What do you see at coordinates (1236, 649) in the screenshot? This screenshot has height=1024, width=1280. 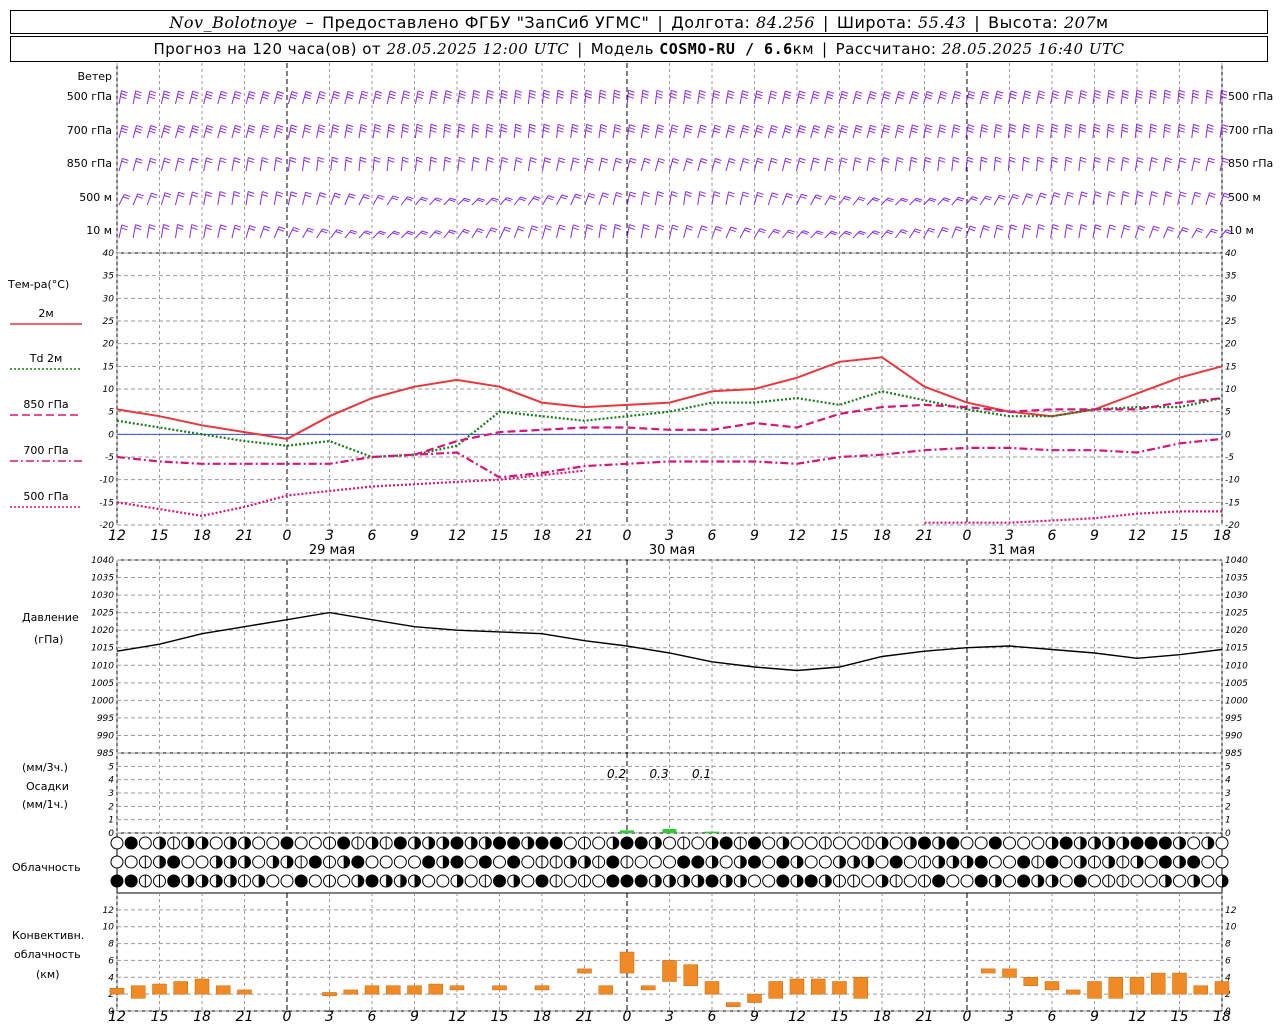 I see `pressure-tick-right: 1015` at bounding box center [1236, 649].